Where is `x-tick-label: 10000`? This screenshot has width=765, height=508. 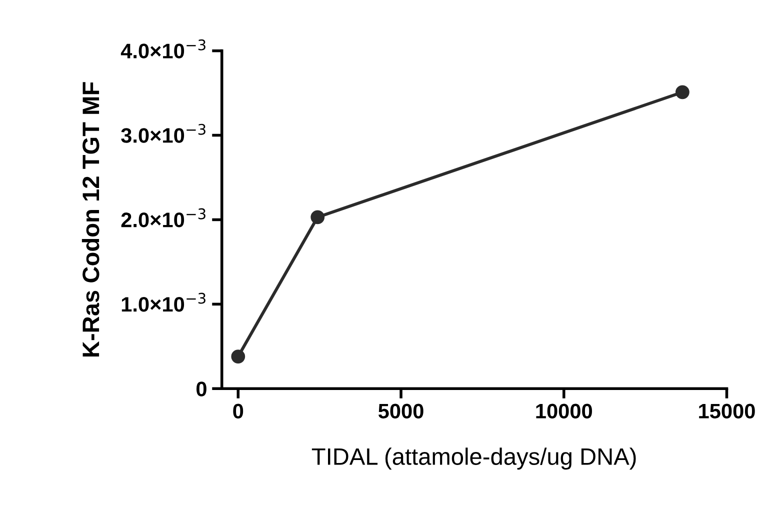 x-tick-label: 10000 is located at coordinates (564, 411).